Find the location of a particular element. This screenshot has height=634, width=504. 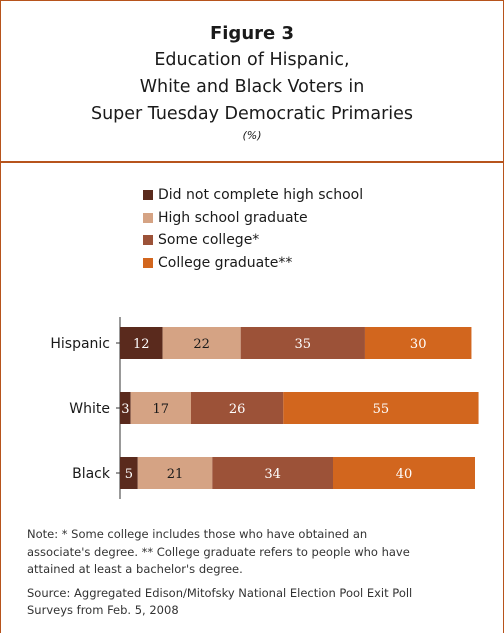

data-label-white-series-1: 17 is located at coordinates (161, 409).